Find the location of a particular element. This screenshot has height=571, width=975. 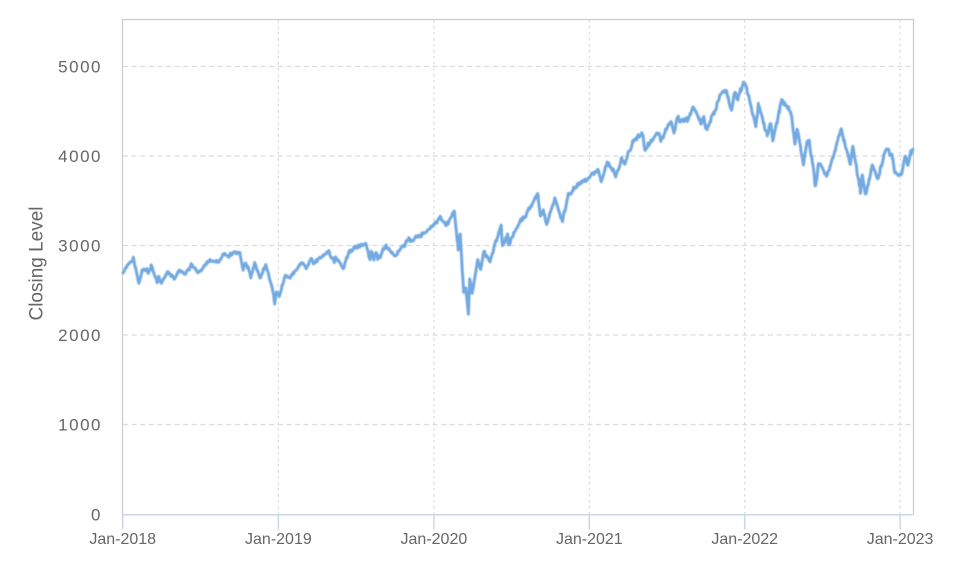

svg-text: 2000 is located at coordinates (80, 335).